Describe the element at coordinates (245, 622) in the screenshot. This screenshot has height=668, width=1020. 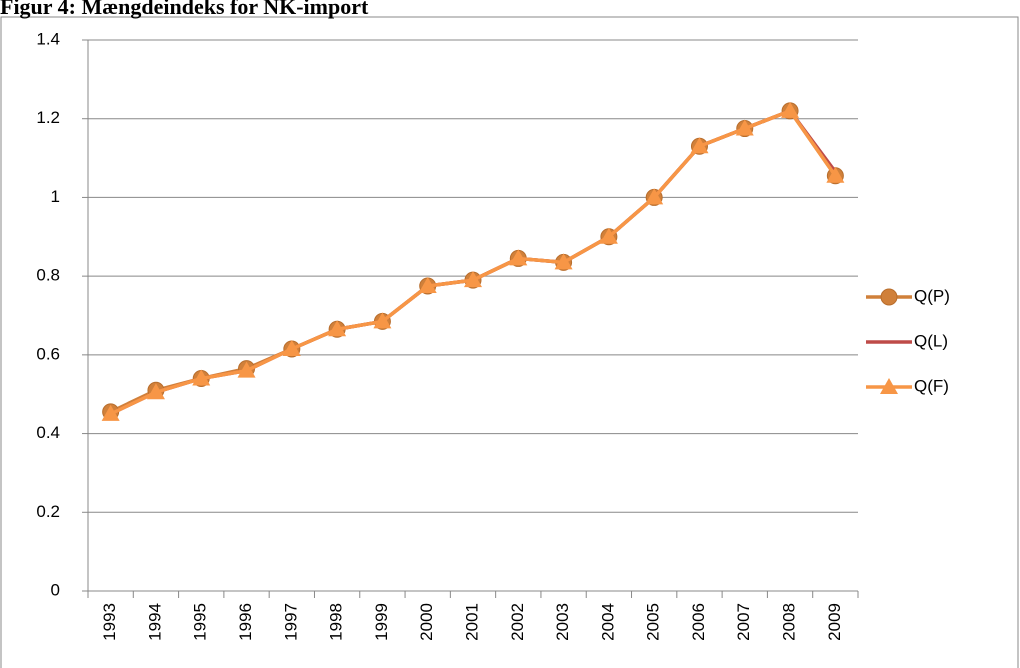
I see `x-tick-label: 1996` at that location.